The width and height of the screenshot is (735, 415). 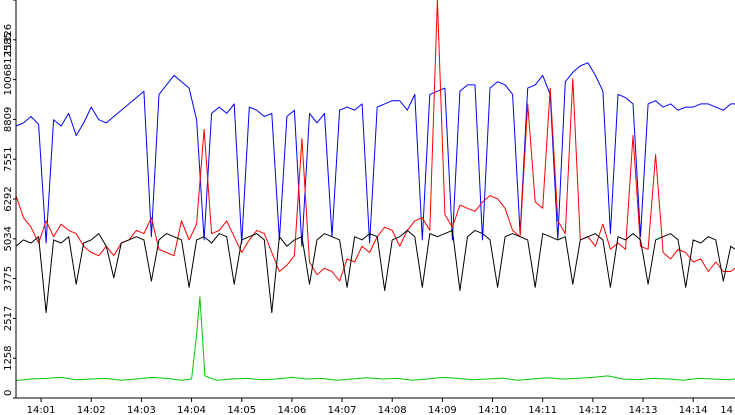 I want to click on y-tick-label: 11326, so click(x=8, y=40).